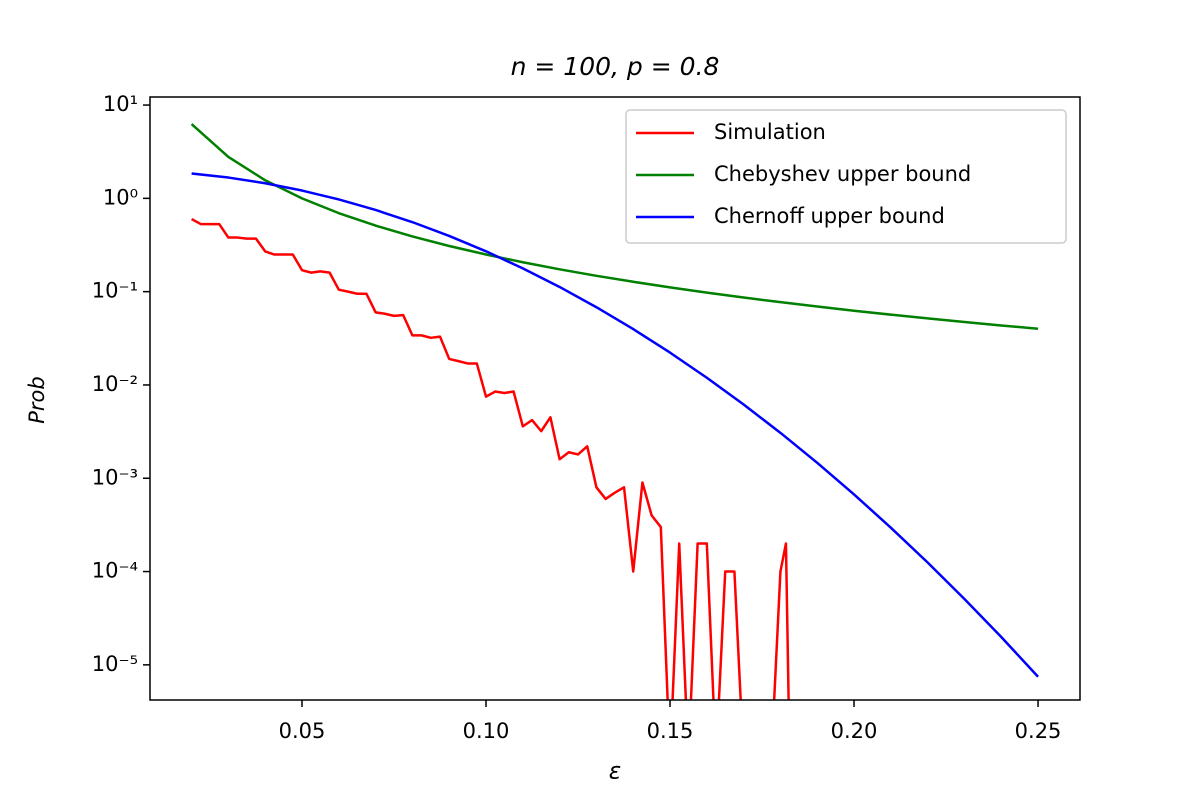 The width and height of the screenshot is (1200, 804). I want to click on legend-label: Chebyshev upper bound, so click(842, 174).